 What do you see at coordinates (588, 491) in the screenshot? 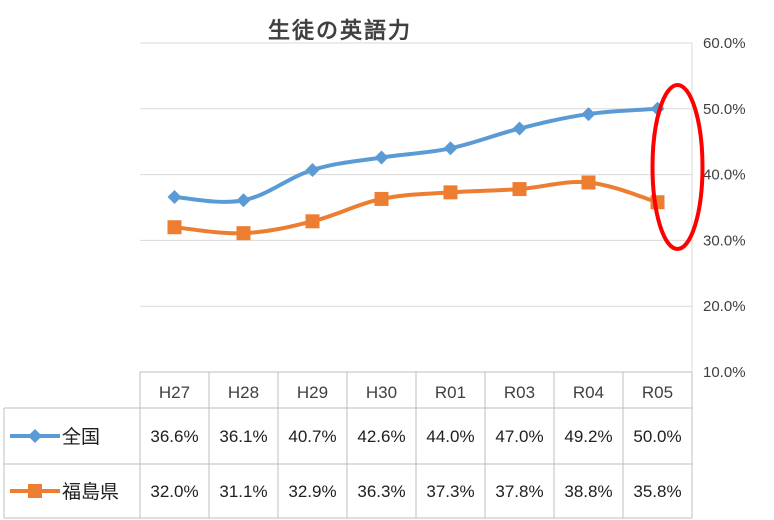
I see `table-cell-value: 38.8%` at bounding box center [588, 491].